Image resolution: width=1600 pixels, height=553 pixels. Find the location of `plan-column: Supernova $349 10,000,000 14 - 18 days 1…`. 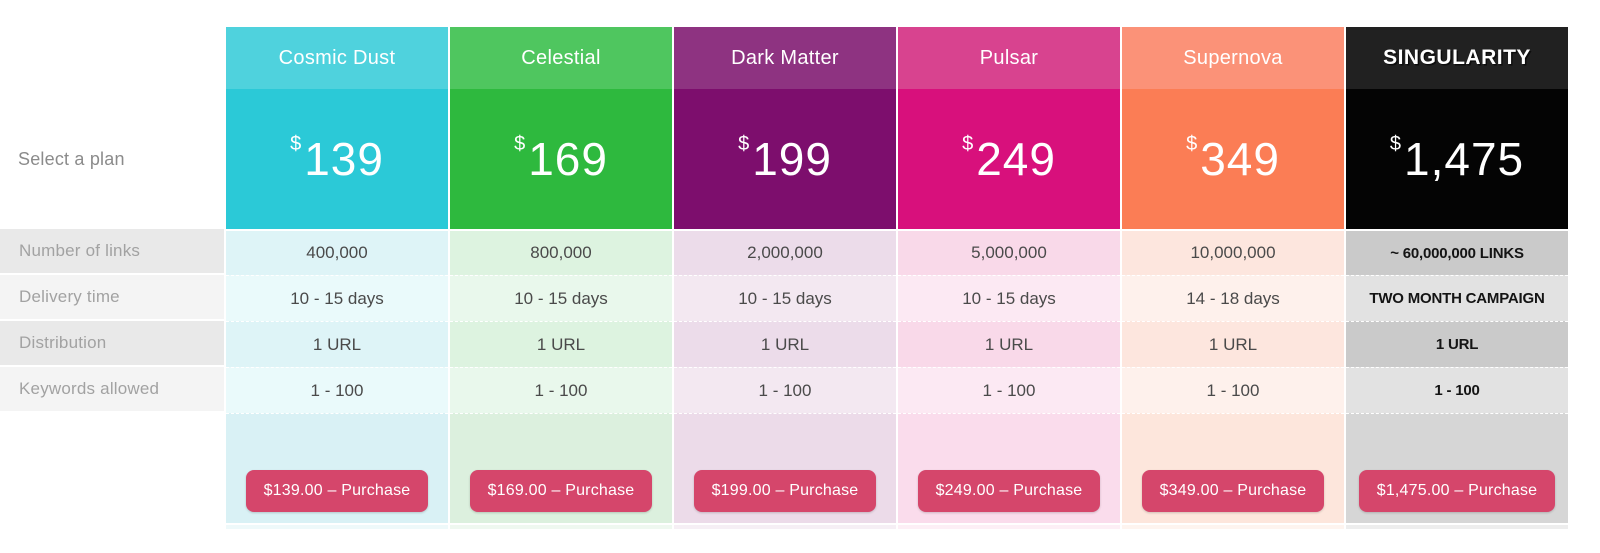

plan-column: Supernova $349 10,000,000 14 - 18 days 1… is located at coordinates (1233, 278).